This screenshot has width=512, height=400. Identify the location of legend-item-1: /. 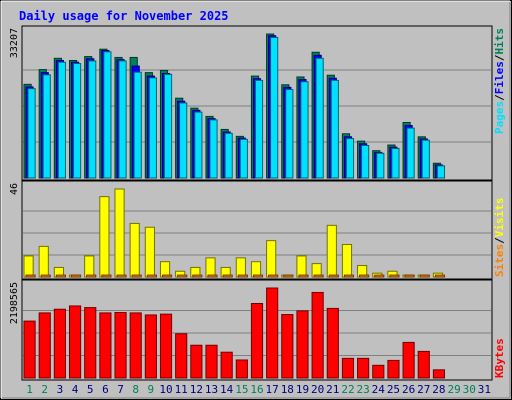
(499, 240).